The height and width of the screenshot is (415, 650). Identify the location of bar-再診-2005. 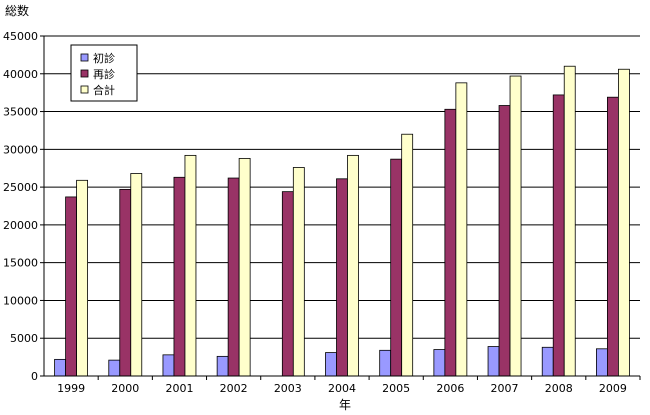
(396, 267).